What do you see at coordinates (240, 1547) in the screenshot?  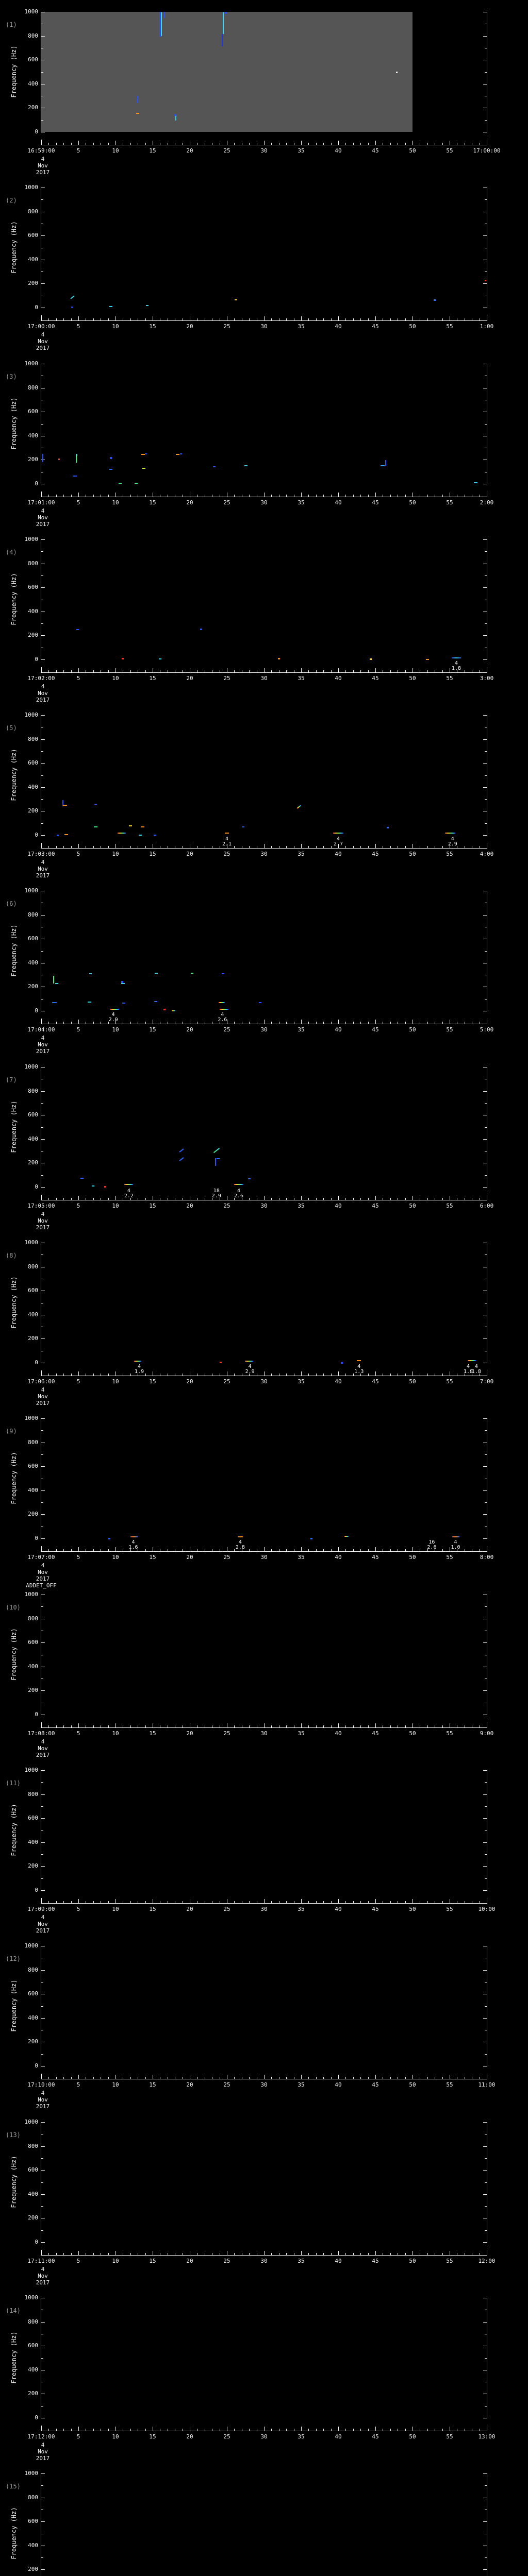 I see `detection-score-label: 2.8` at bounding box center [240, 1547].